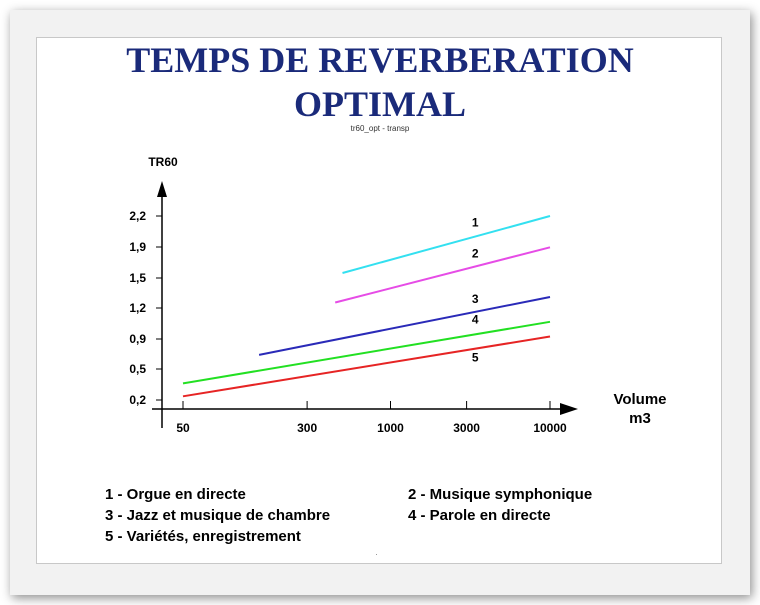  Describe the element at coordinates (379, 104) in the screenshot. I see `chart-title-line2: OPTIMAL` at that location.